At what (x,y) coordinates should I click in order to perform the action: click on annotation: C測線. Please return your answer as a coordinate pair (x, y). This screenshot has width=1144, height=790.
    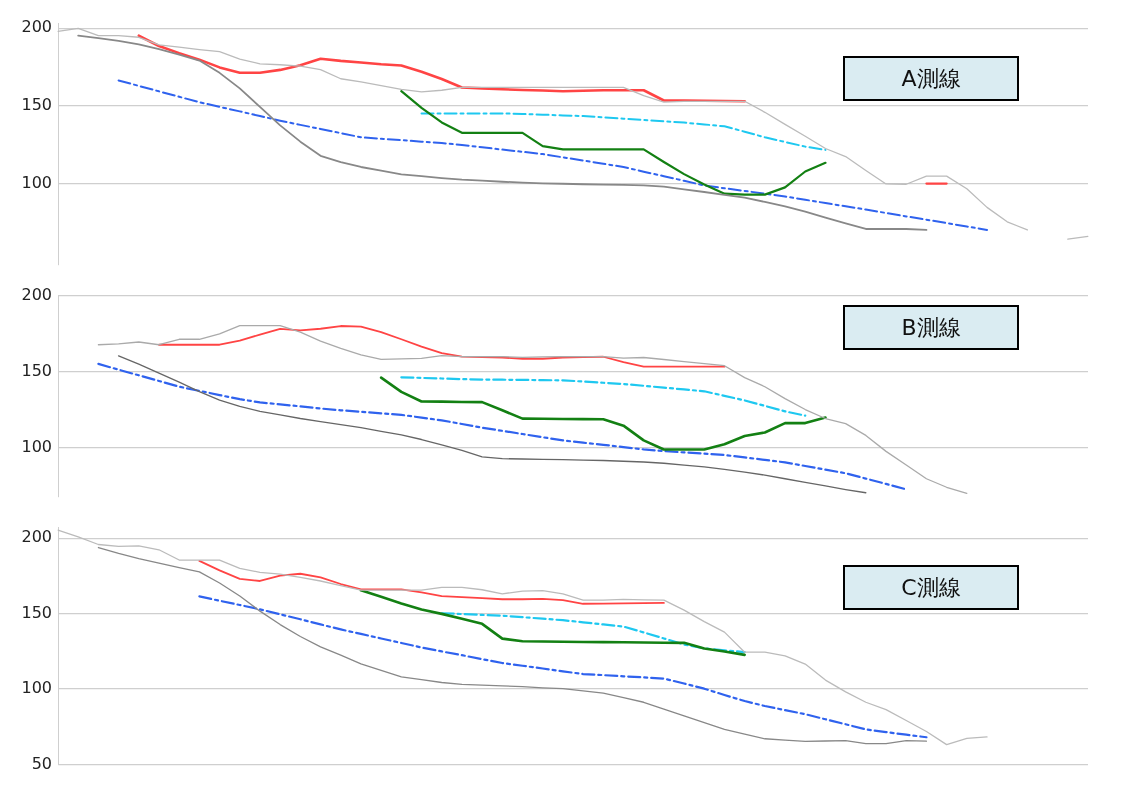
    Looking at the image, I should click on (931, 587).